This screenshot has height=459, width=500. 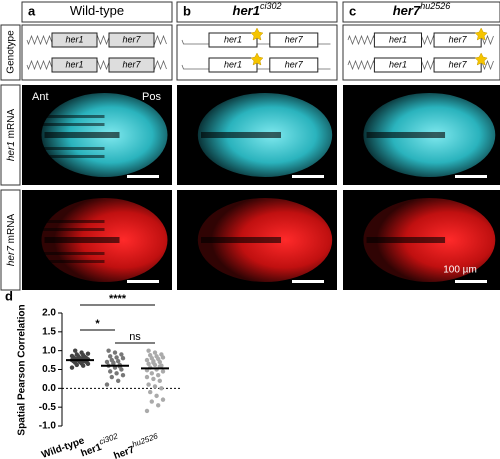 I want to click on genotype-label: Genotype, so click(x=11, y=52).